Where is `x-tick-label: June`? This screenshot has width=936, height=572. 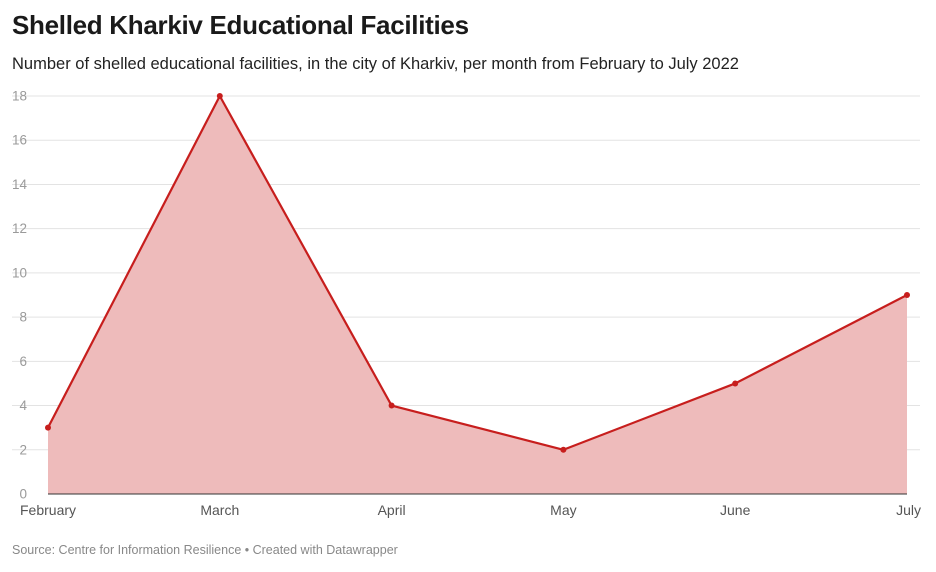 x-tick-label: June is located at coordinates (735, 510).